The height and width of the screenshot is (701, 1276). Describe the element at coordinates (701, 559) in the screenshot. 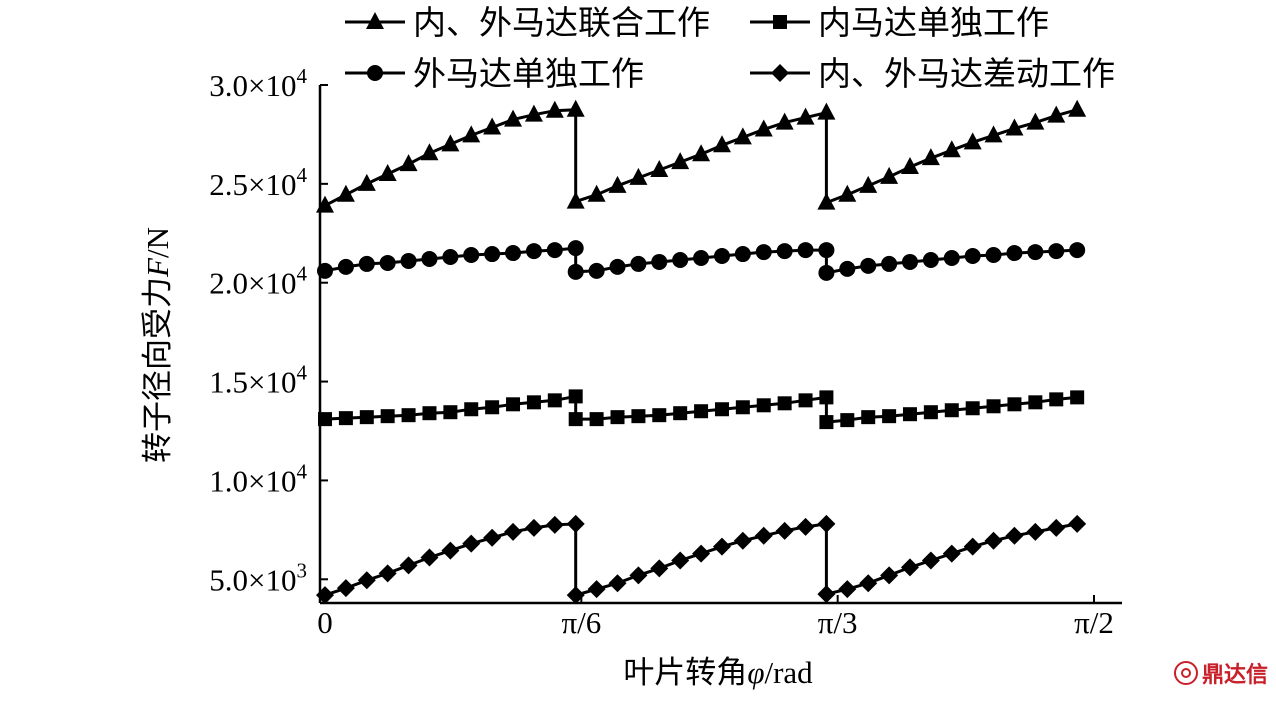

I see `series-diamond` at that location.